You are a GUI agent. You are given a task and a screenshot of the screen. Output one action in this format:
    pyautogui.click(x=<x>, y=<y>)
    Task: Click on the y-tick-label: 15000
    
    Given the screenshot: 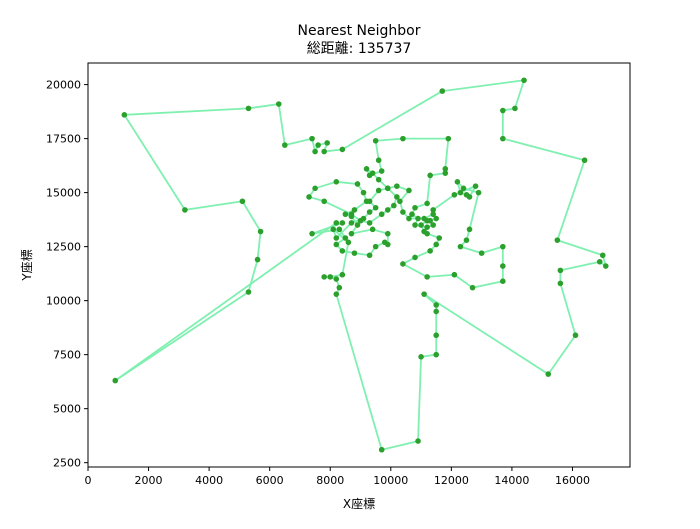 What is the action you would take?
    pyautogui.click(x=63, y=193)
    